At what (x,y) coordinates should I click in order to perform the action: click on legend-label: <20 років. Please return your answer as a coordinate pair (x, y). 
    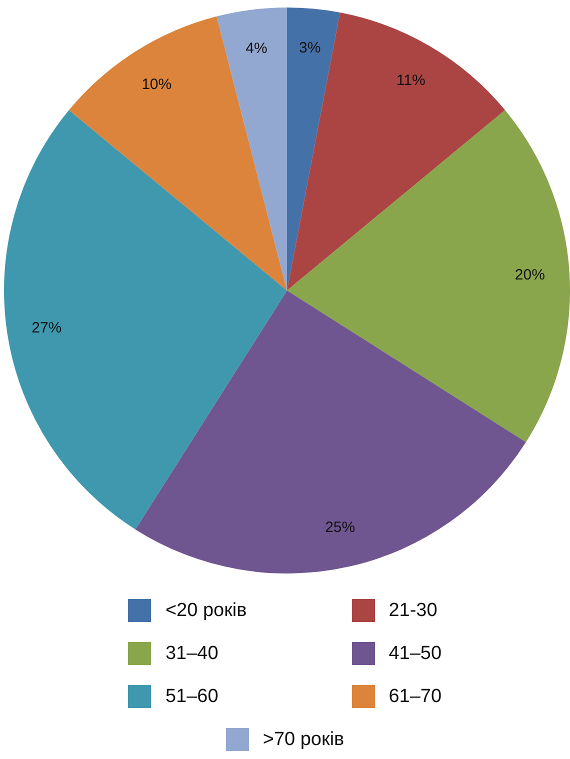
    Looking at the image, I should click on (206, 611).